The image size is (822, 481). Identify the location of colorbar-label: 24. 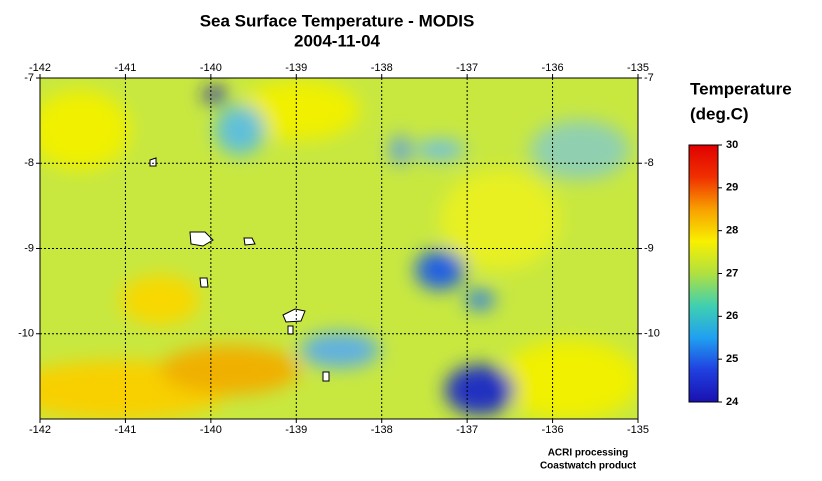
(732, 402).